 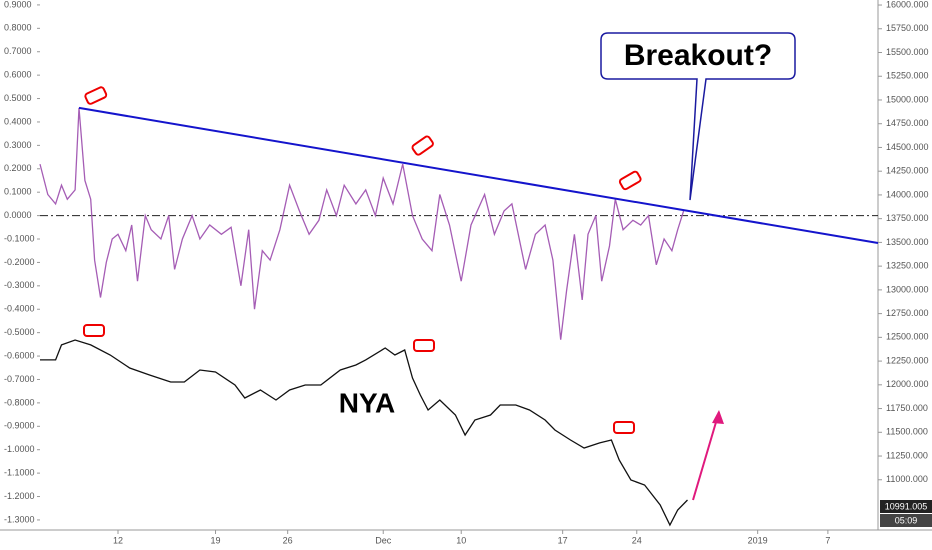 What do you see at coordinates (907, 123) in the screenshot?
I see `y2-tick-label: 14750.000` at bounding box center [907, 123].